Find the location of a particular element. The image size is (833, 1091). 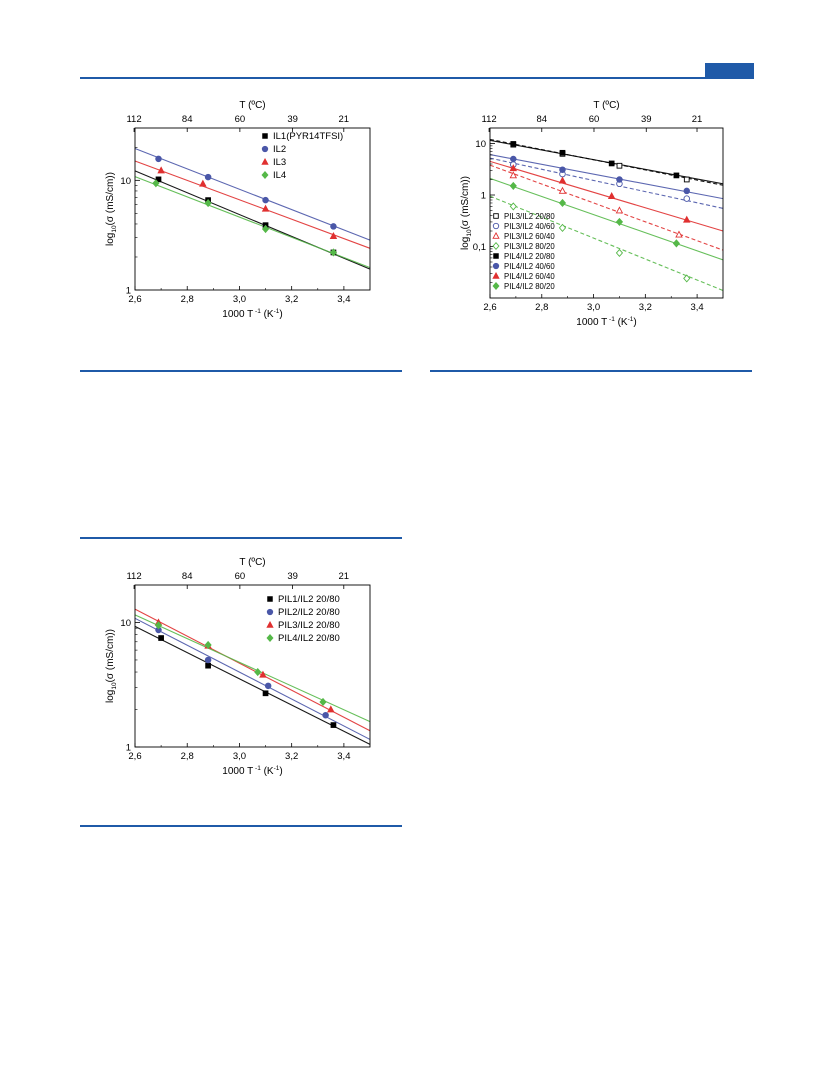

y-tick-label: 0,1 is located at coordinates (479, 247).